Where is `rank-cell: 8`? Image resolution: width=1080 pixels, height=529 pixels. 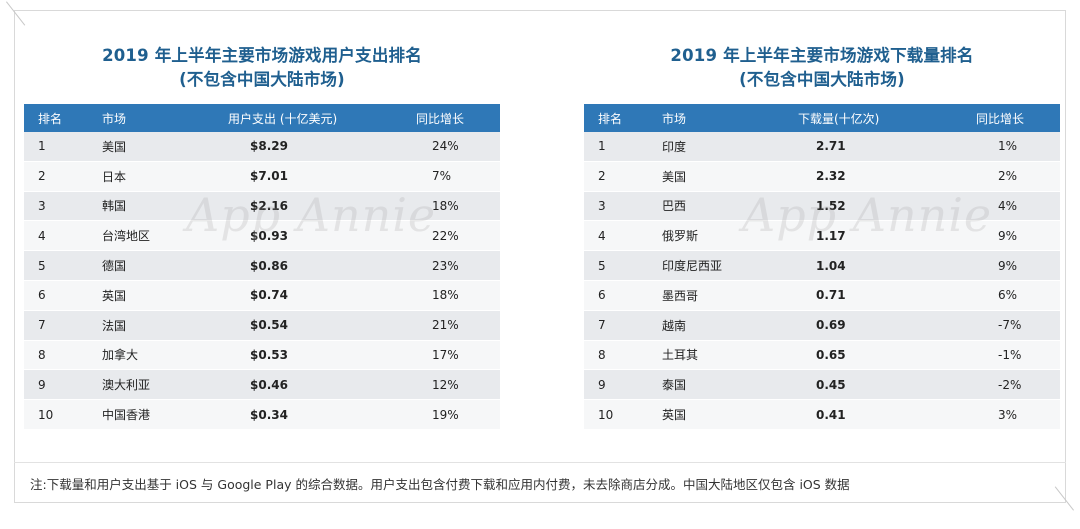 rank-cell: 8 is located at coordinates (602, 354).